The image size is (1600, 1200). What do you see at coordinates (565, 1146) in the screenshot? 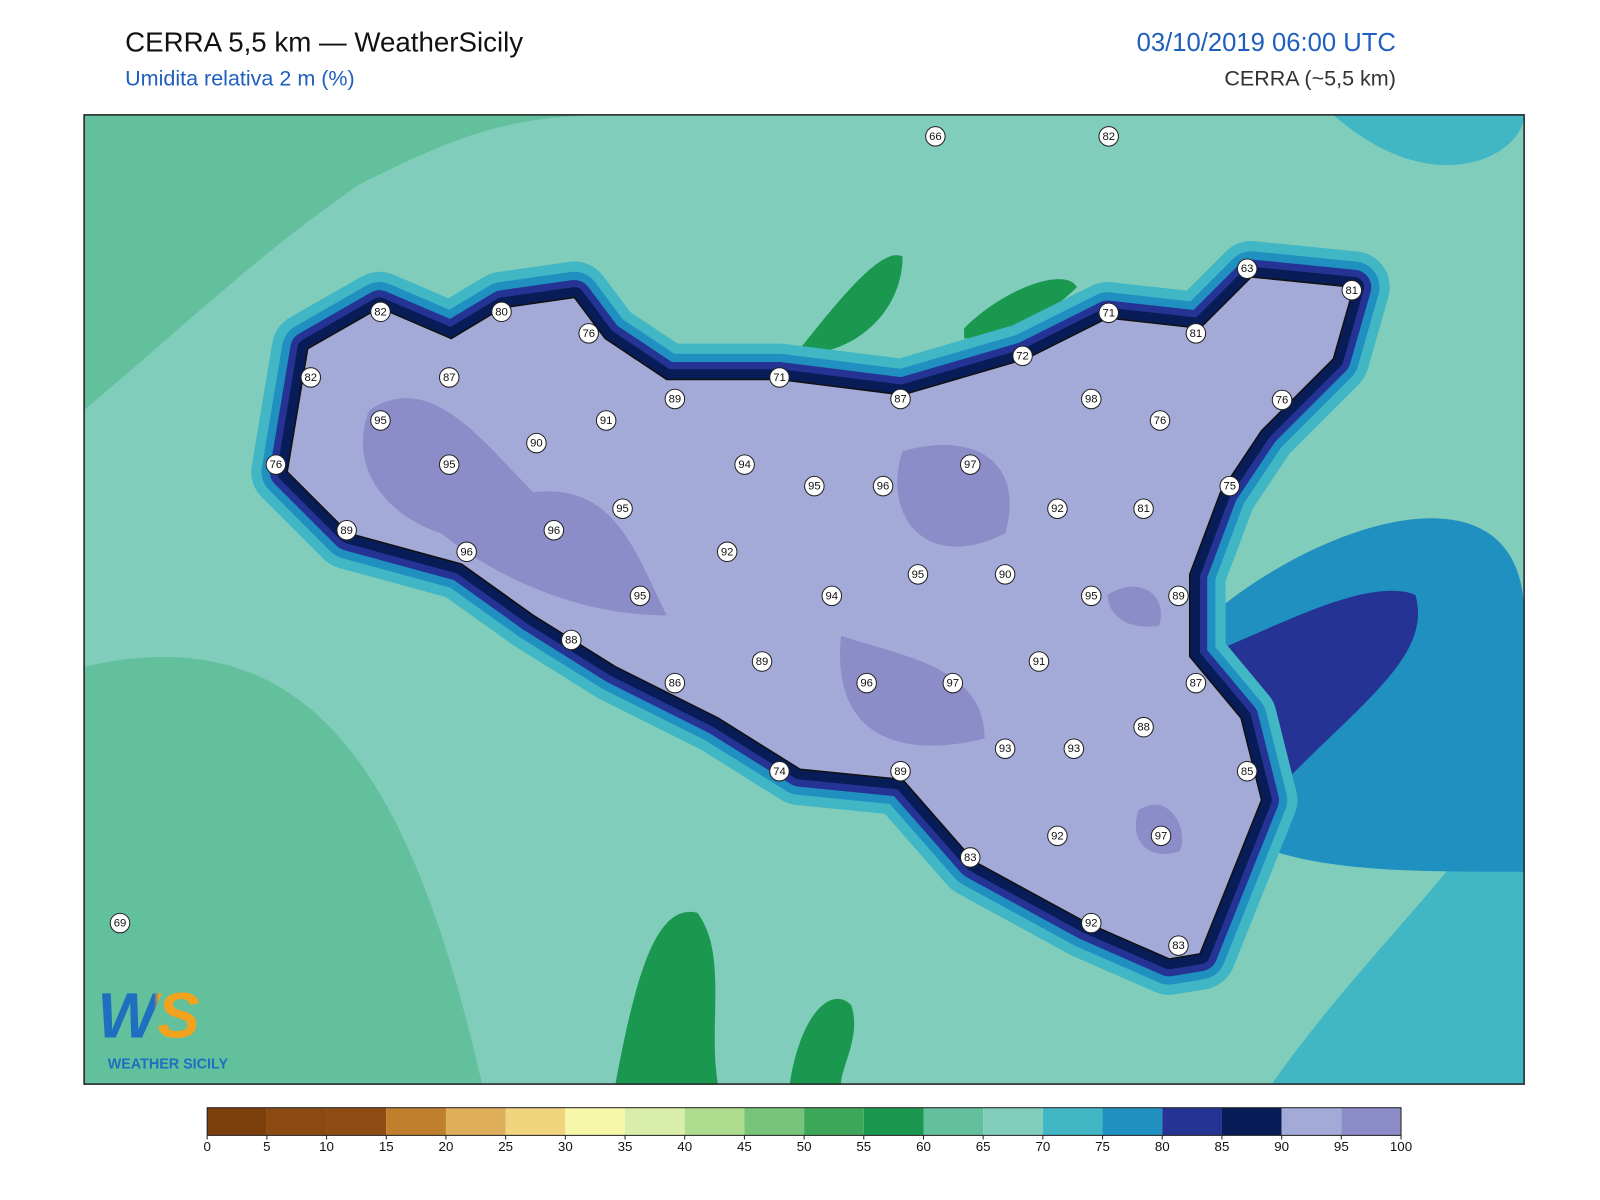
I see `colorbar-tick-label: 30` at bounding box center [565, 1146].